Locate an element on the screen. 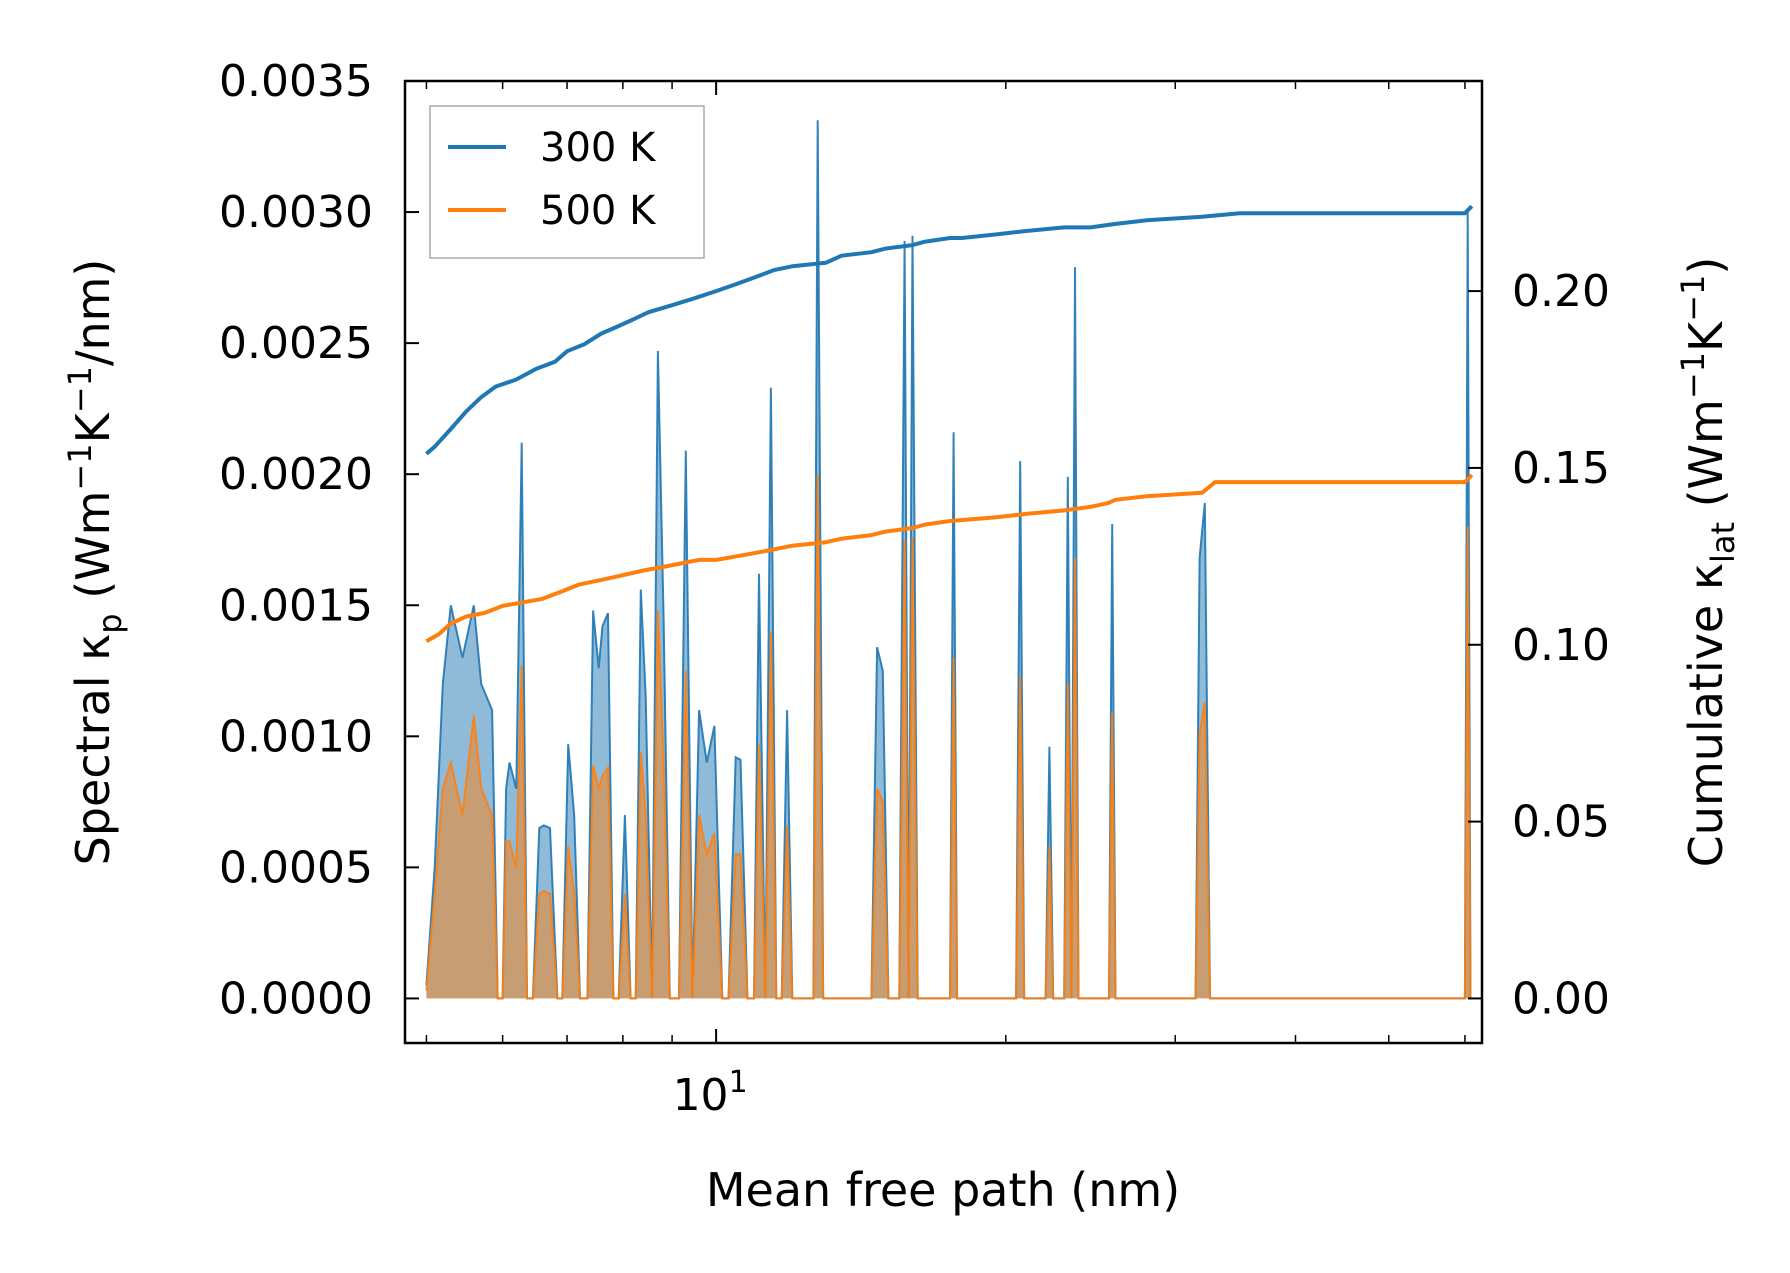 This screenshot has width=1790, height=1273. x-axis-title: Mean free path (nm) is located at coordinates (943, 1190).